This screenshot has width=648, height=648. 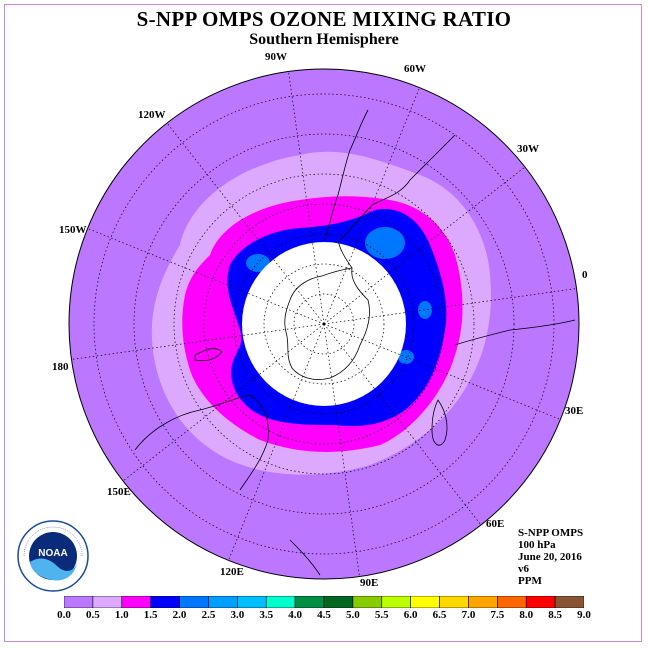 I want to click on colorbar-tick-label: 1.5, so click(x=150, y=615).